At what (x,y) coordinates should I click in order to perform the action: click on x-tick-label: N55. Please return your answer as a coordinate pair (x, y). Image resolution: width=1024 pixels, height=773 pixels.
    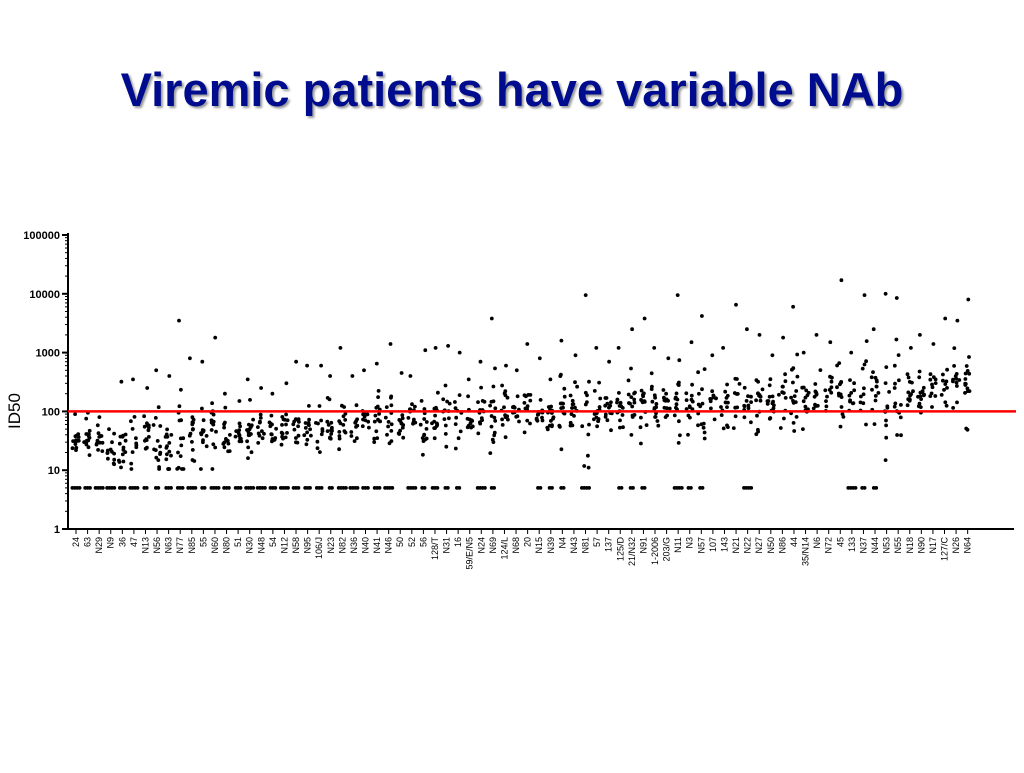
    Looking at the image, I should click on (898, 545).